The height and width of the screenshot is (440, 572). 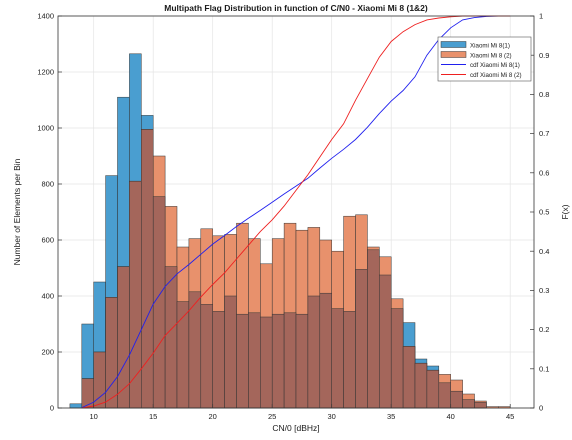 What do you see at coordinates (565, 211) in the screenshot?
I see `y2-axis-label: F(x)` at bounding box center [565, 211].